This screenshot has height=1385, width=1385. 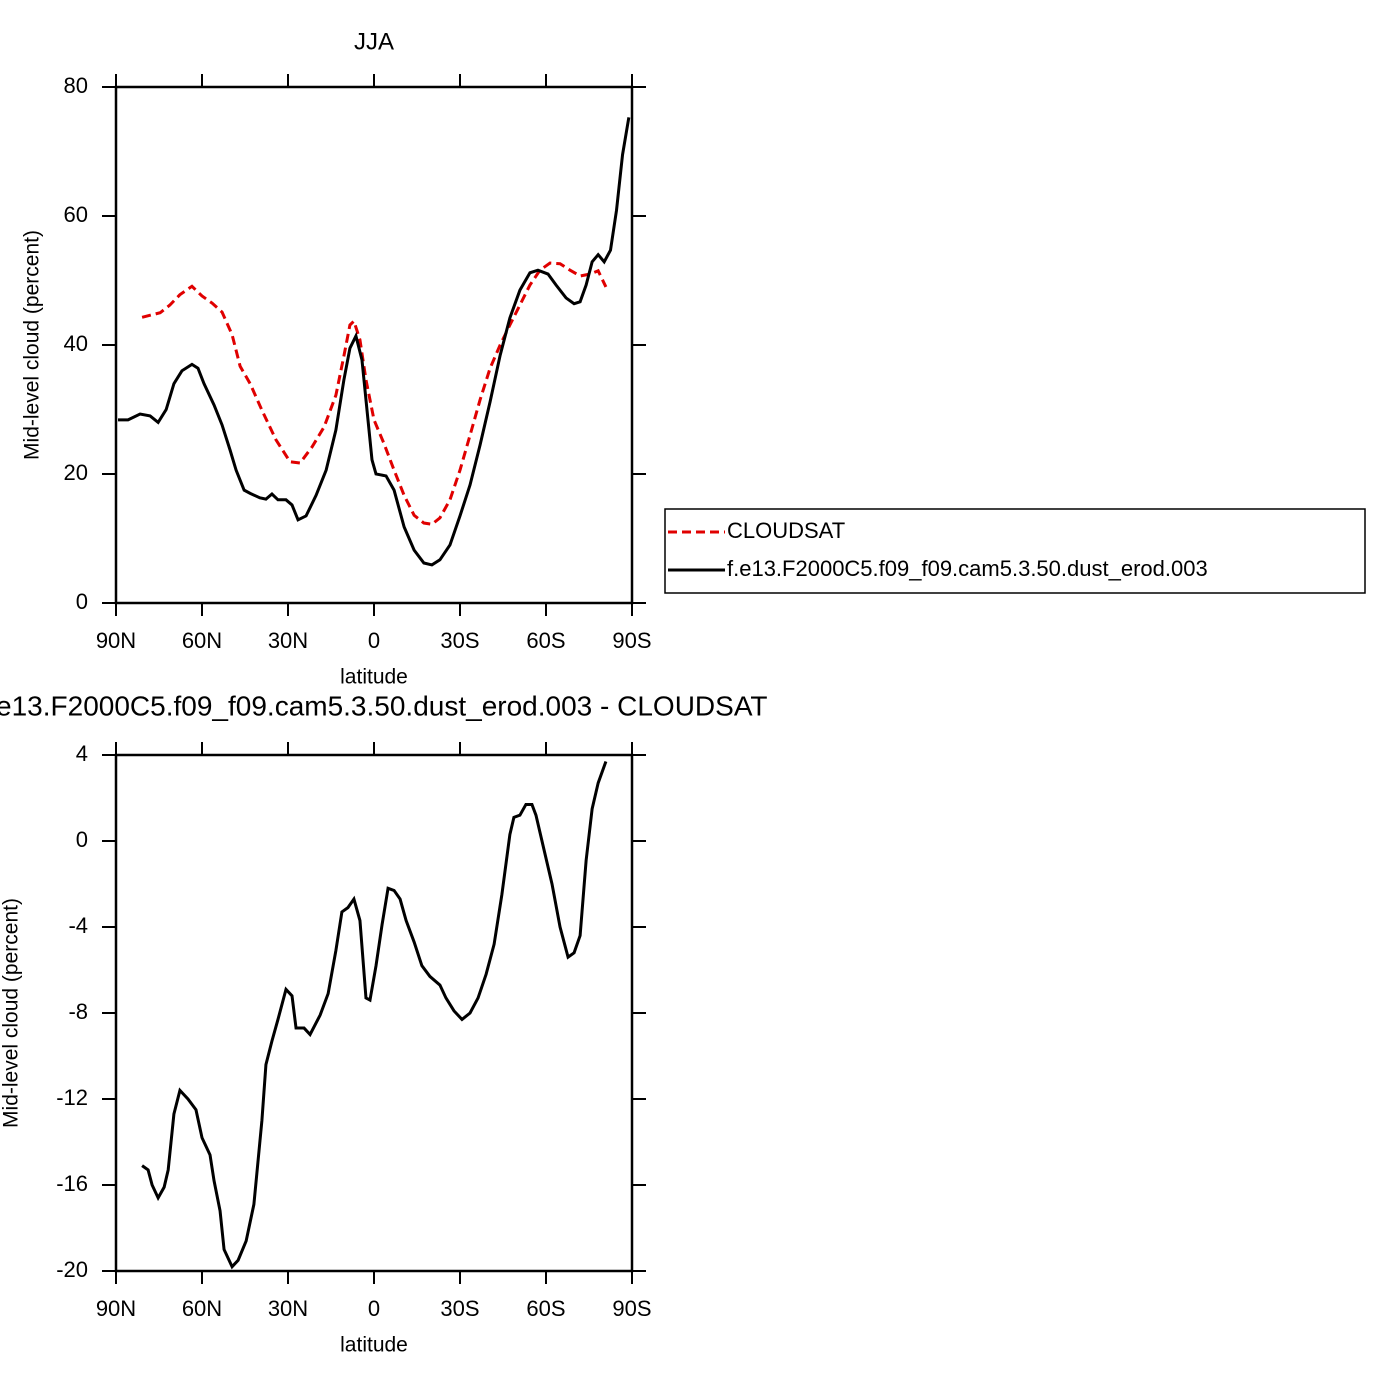 I want to click on chart-title: JJA, so click(x=374, y=41).